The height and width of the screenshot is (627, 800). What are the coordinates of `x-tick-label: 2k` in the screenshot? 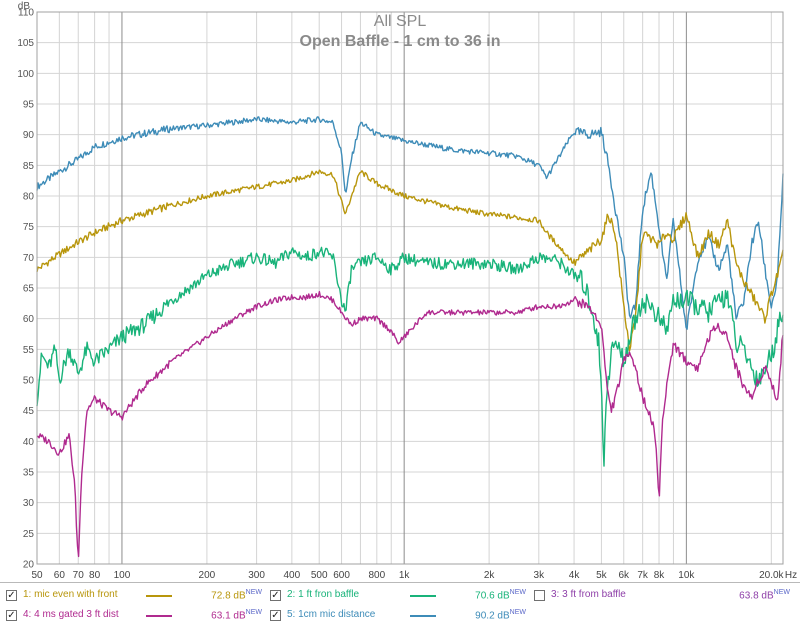 It's located at (490, 575).